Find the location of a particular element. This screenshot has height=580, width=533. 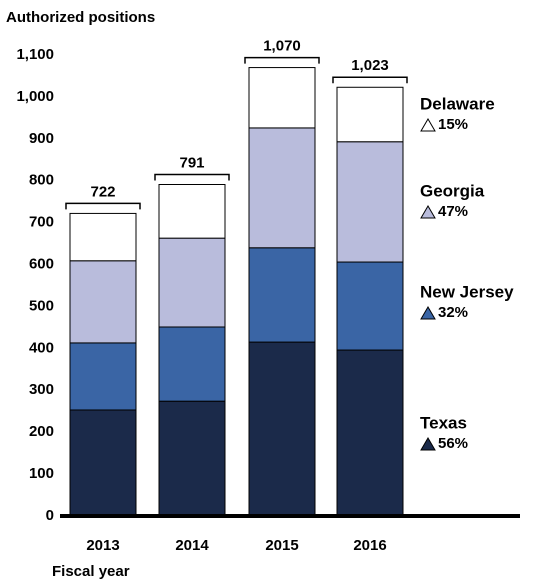

legend-change: 56% is located at coordinates (453, 443).